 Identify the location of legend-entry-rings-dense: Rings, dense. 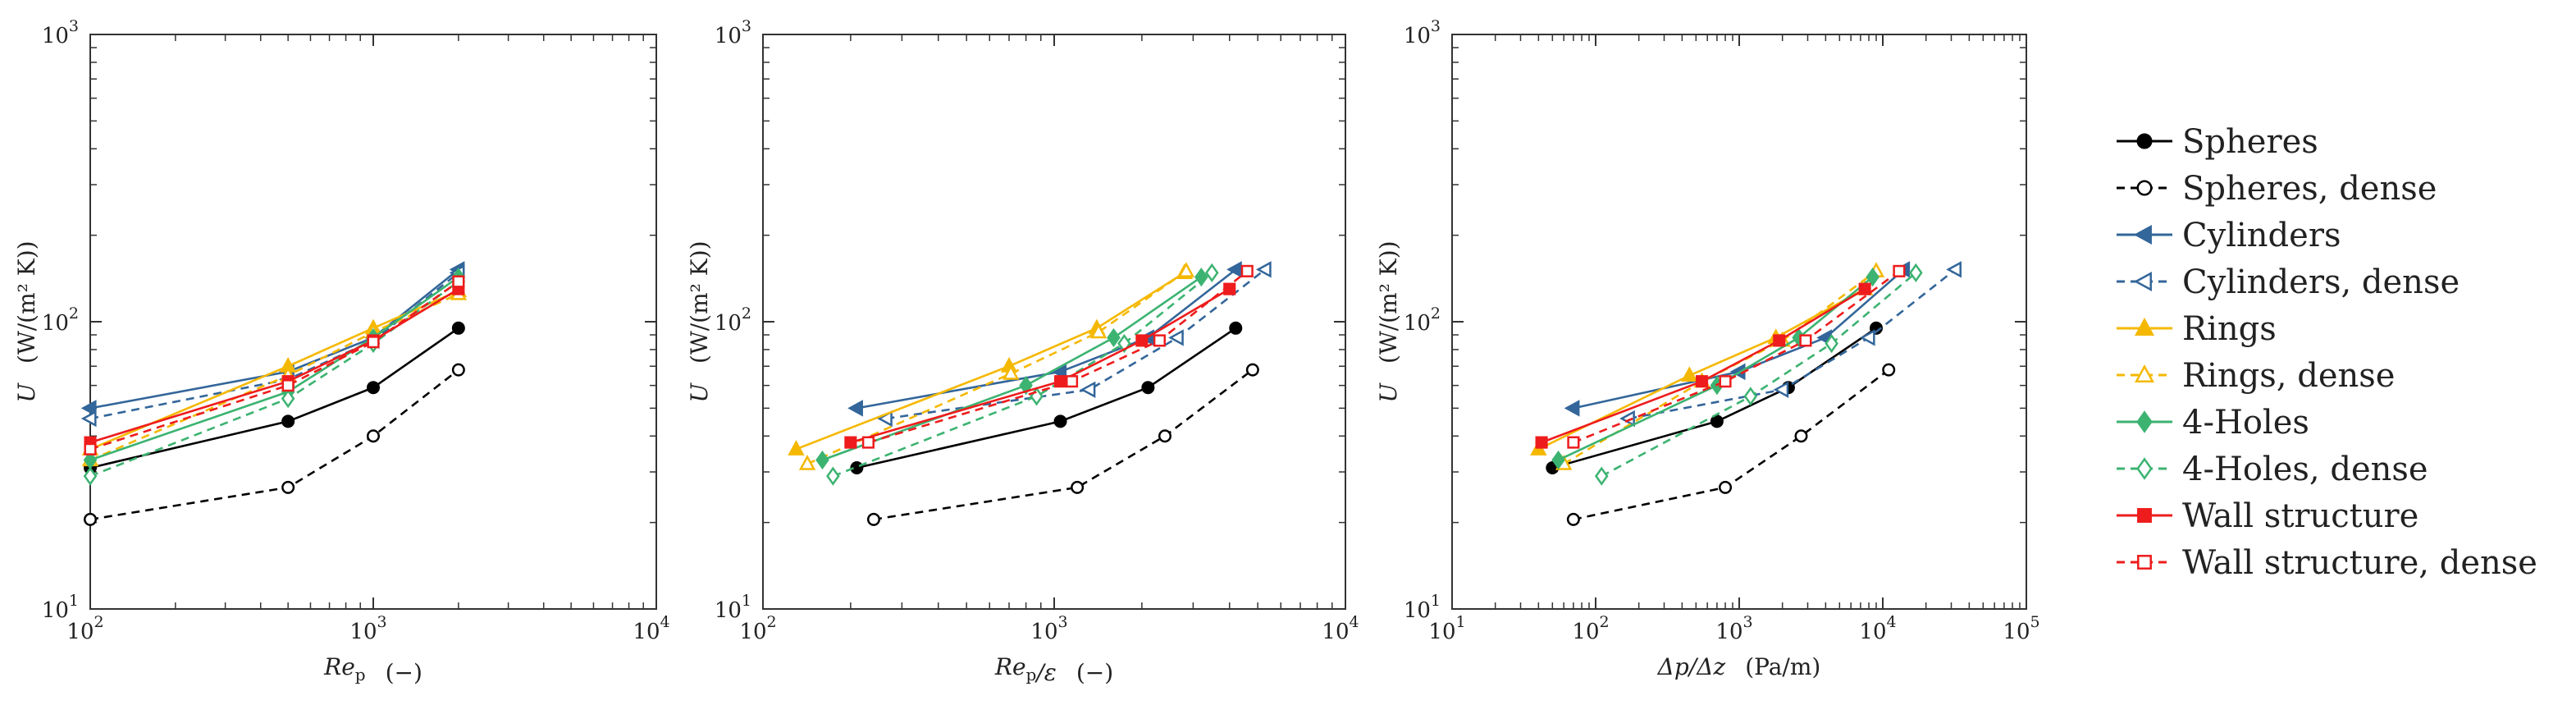
(2256, 376).